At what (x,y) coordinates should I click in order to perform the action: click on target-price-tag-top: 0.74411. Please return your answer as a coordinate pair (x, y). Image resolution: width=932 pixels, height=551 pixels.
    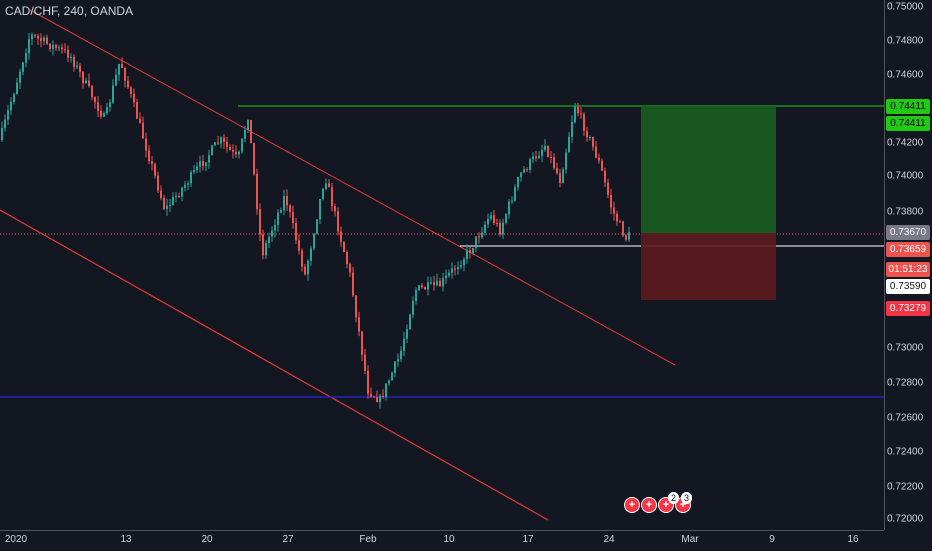
    Looking at the image, I should click on (908, 106).